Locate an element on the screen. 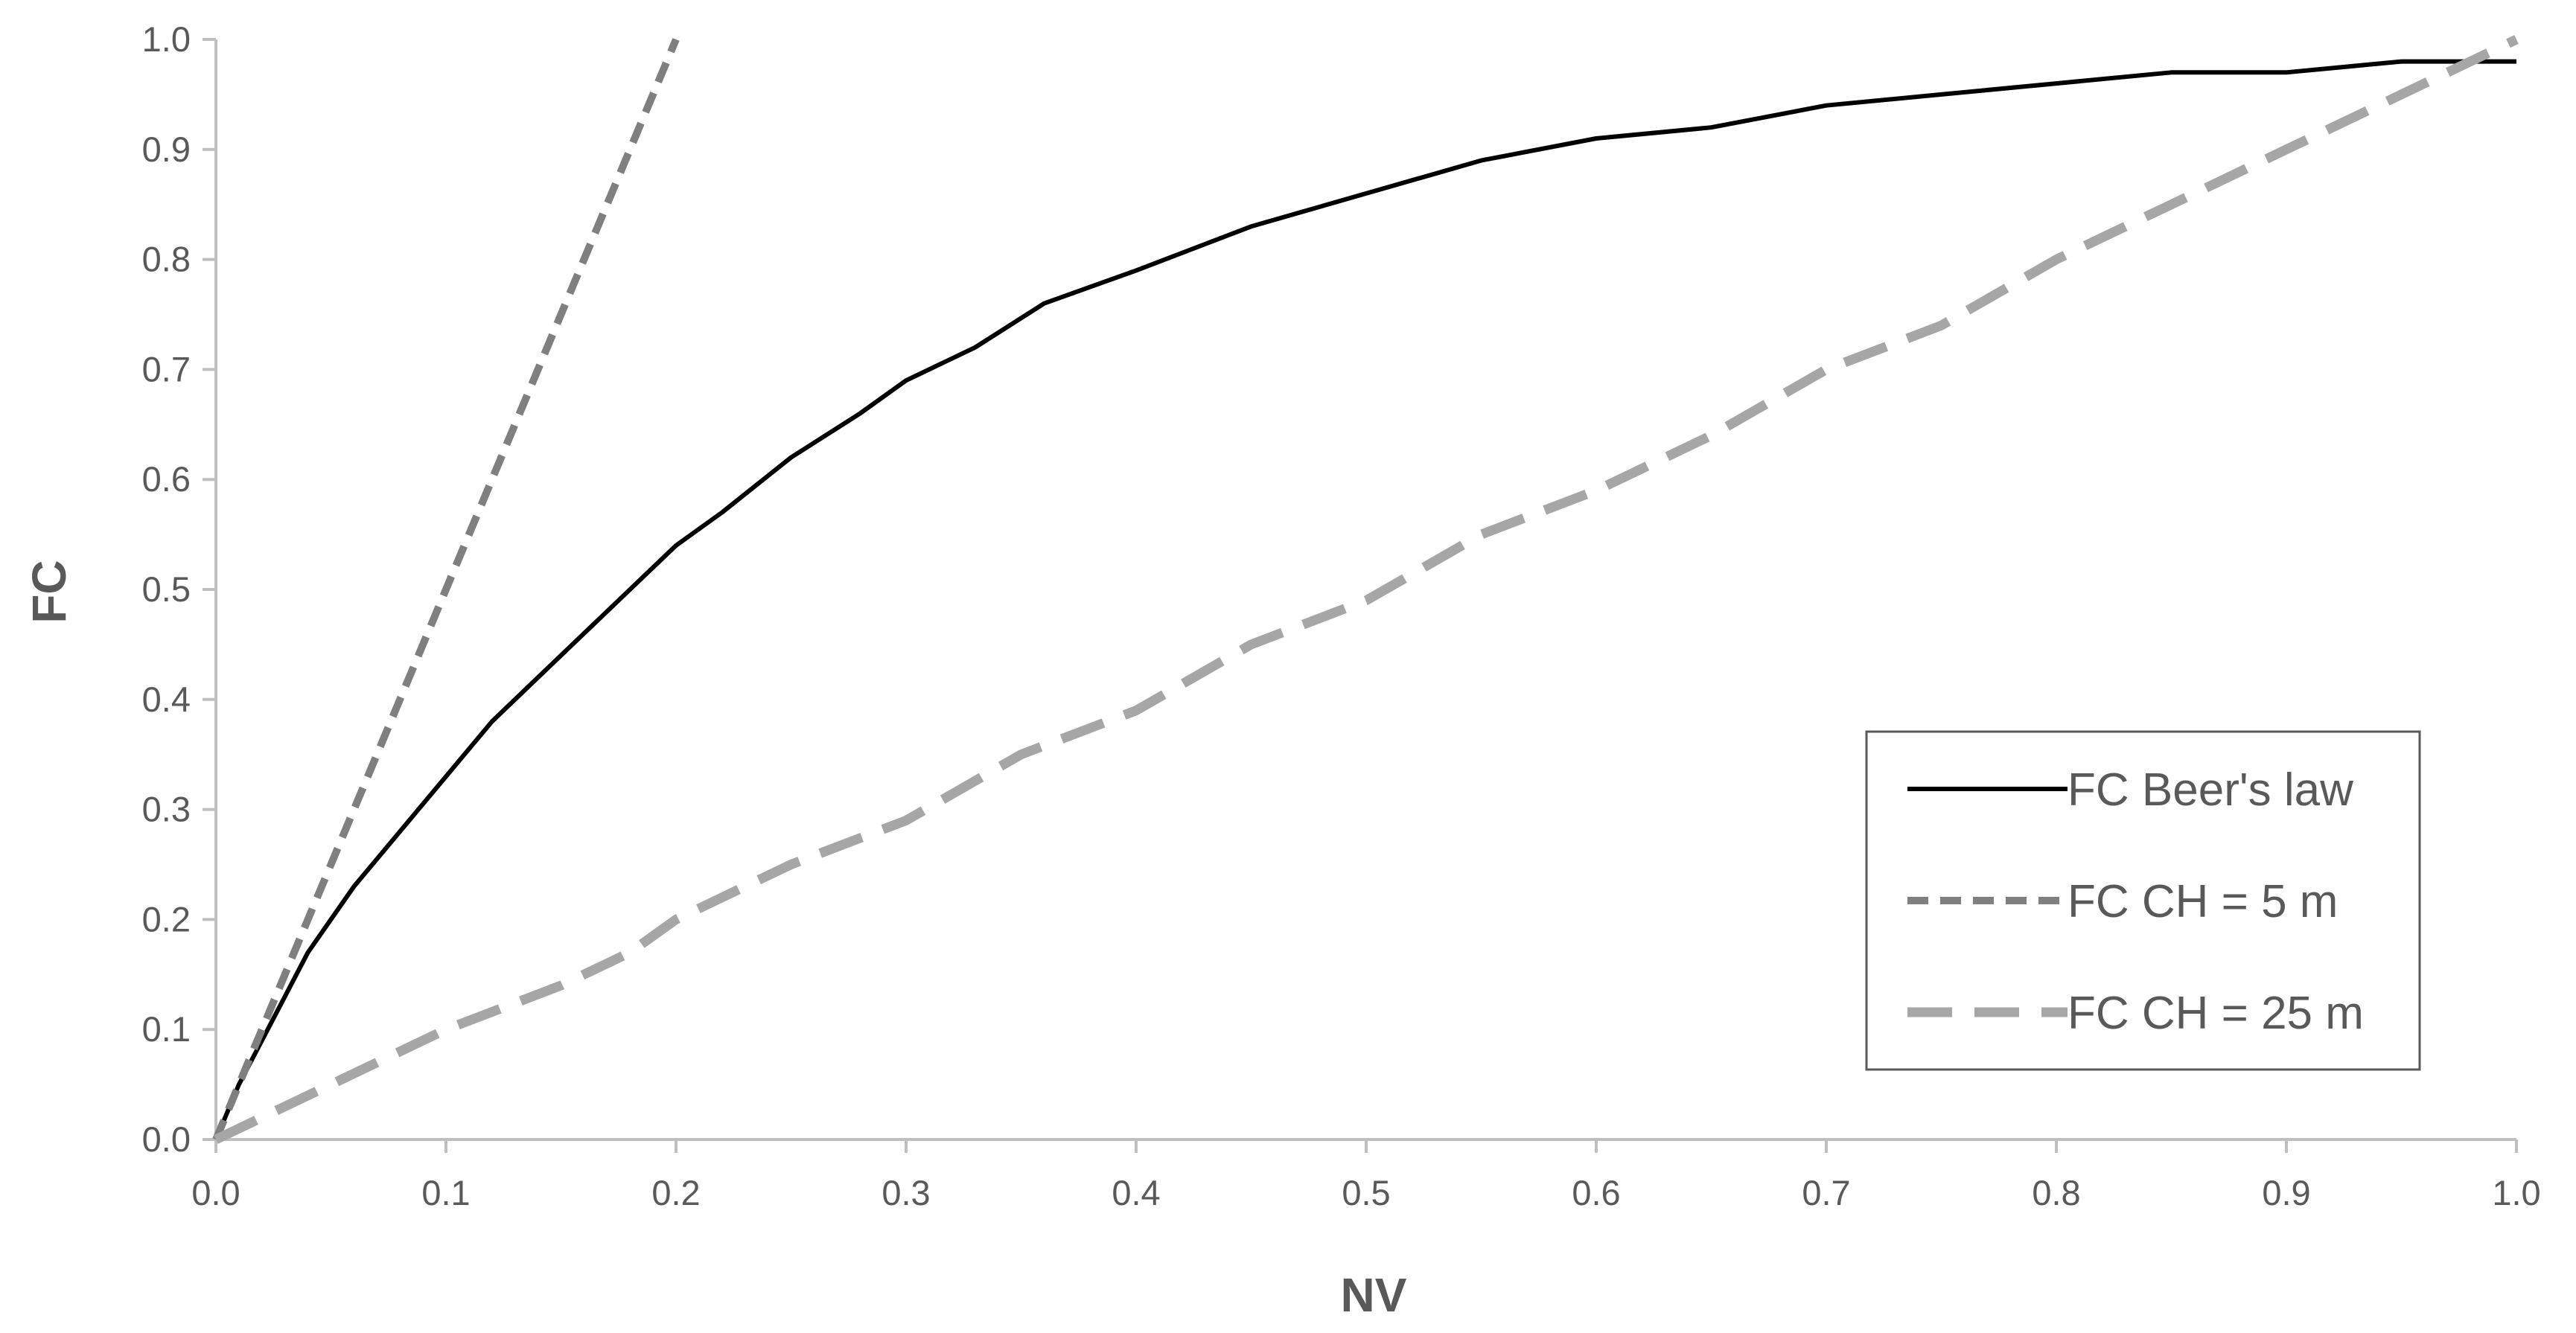 The width and height of the screenshot is (2576, 1333). legend-label-3: FC CH = 25 m is located at coordinates (2216, 1013).